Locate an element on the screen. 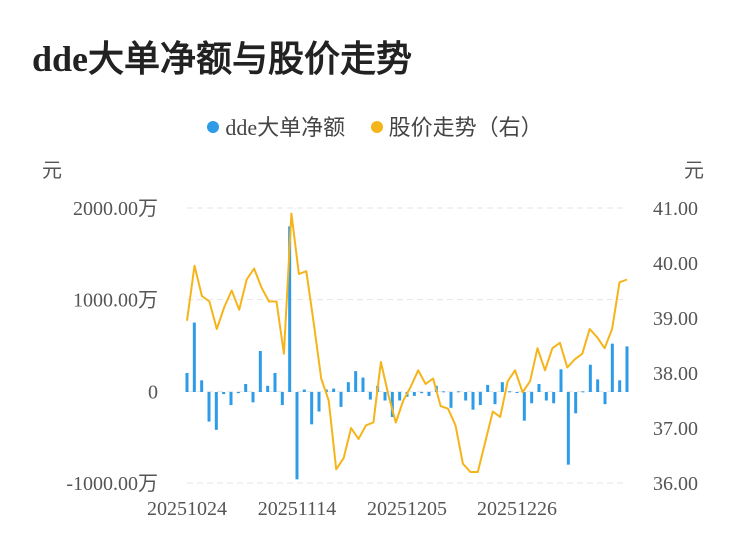 The image size is (750, 558). legend-item-dde: dde大单净额 is located at coordinates (276, 126).